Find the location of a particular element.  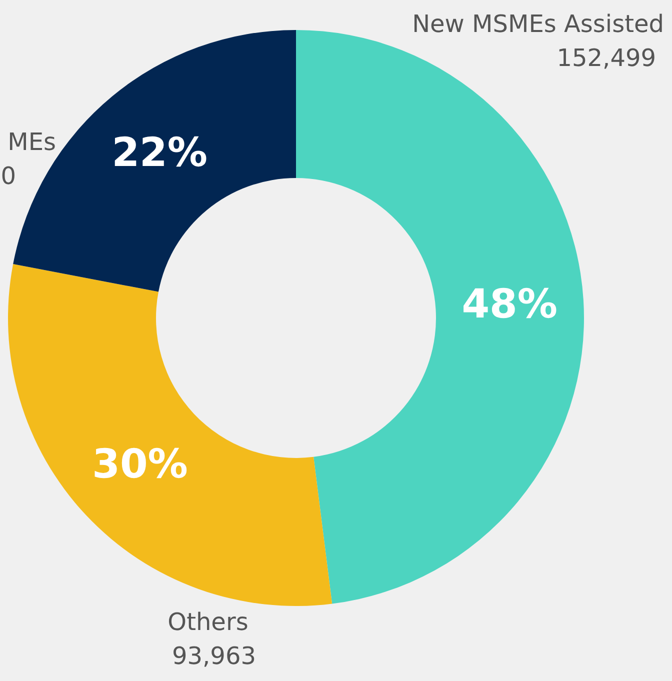

slice-label: New MSMEs Assisted is located at coordinates (538, 24).